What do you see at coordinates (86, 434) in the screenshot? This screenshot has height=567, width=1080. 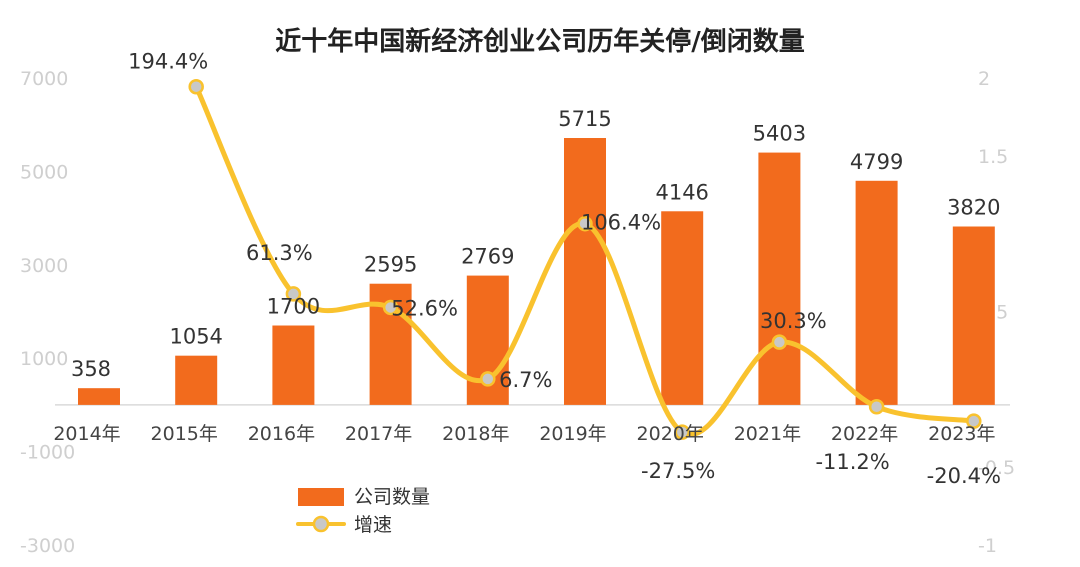 I see `x-tick-label: 2014年` at bounding box center [86, 434].